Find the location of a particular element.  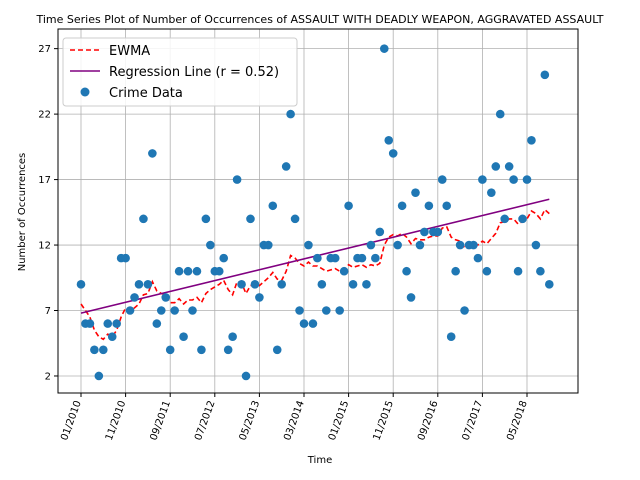

legend-box is located at coordinates (180, 72).